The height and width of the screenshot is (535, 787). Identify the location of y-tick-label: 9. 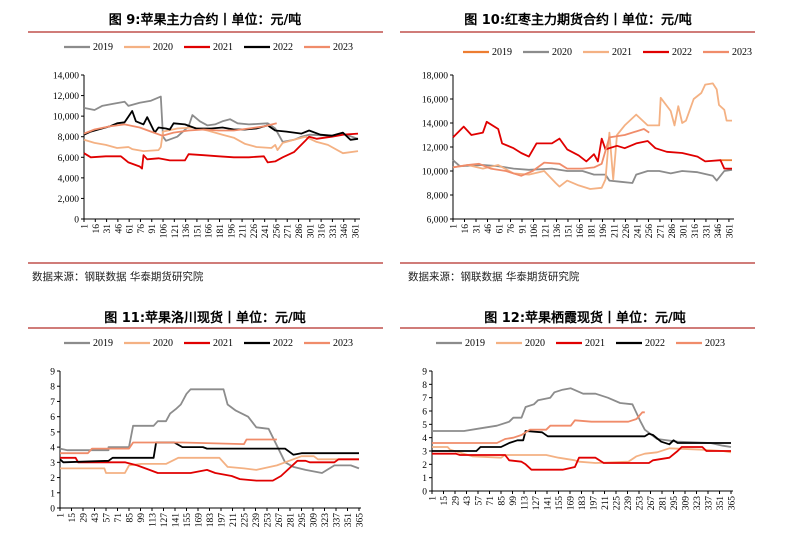
(424, 373).